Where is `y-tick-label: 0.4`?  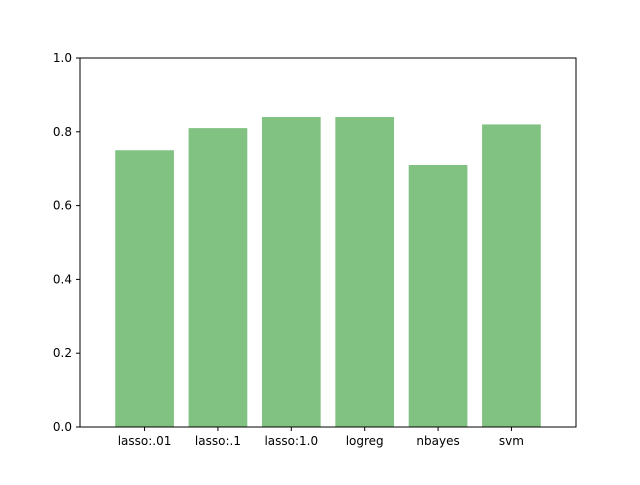 y-tick-label: 0.4 is located at coordinates (62, 279).